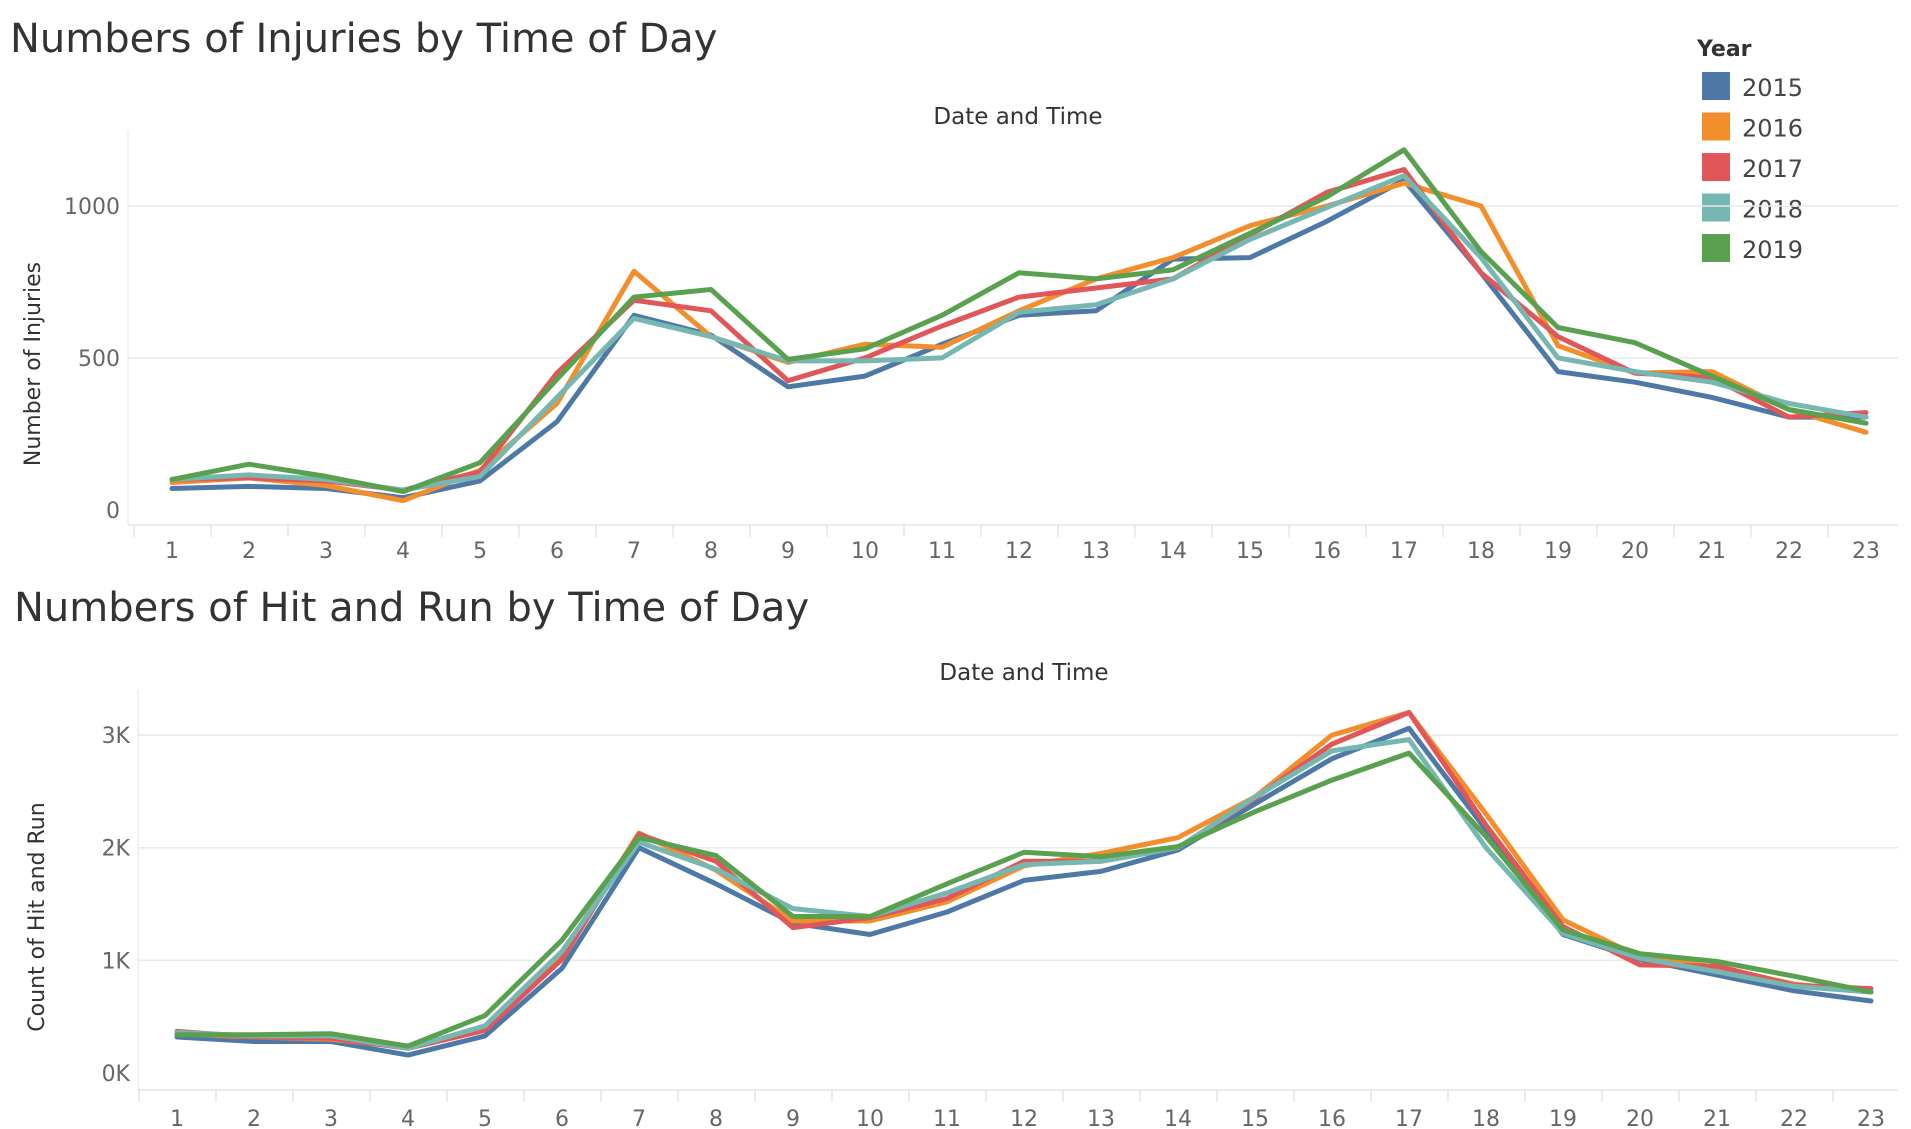 Image resolution: width=1911 pixels, height=1129 pixels. What do you see at coordinates (1772, 210) in the screenshot?
I see `legend-label-2018: 2018` at bounding box center [1772, 210].